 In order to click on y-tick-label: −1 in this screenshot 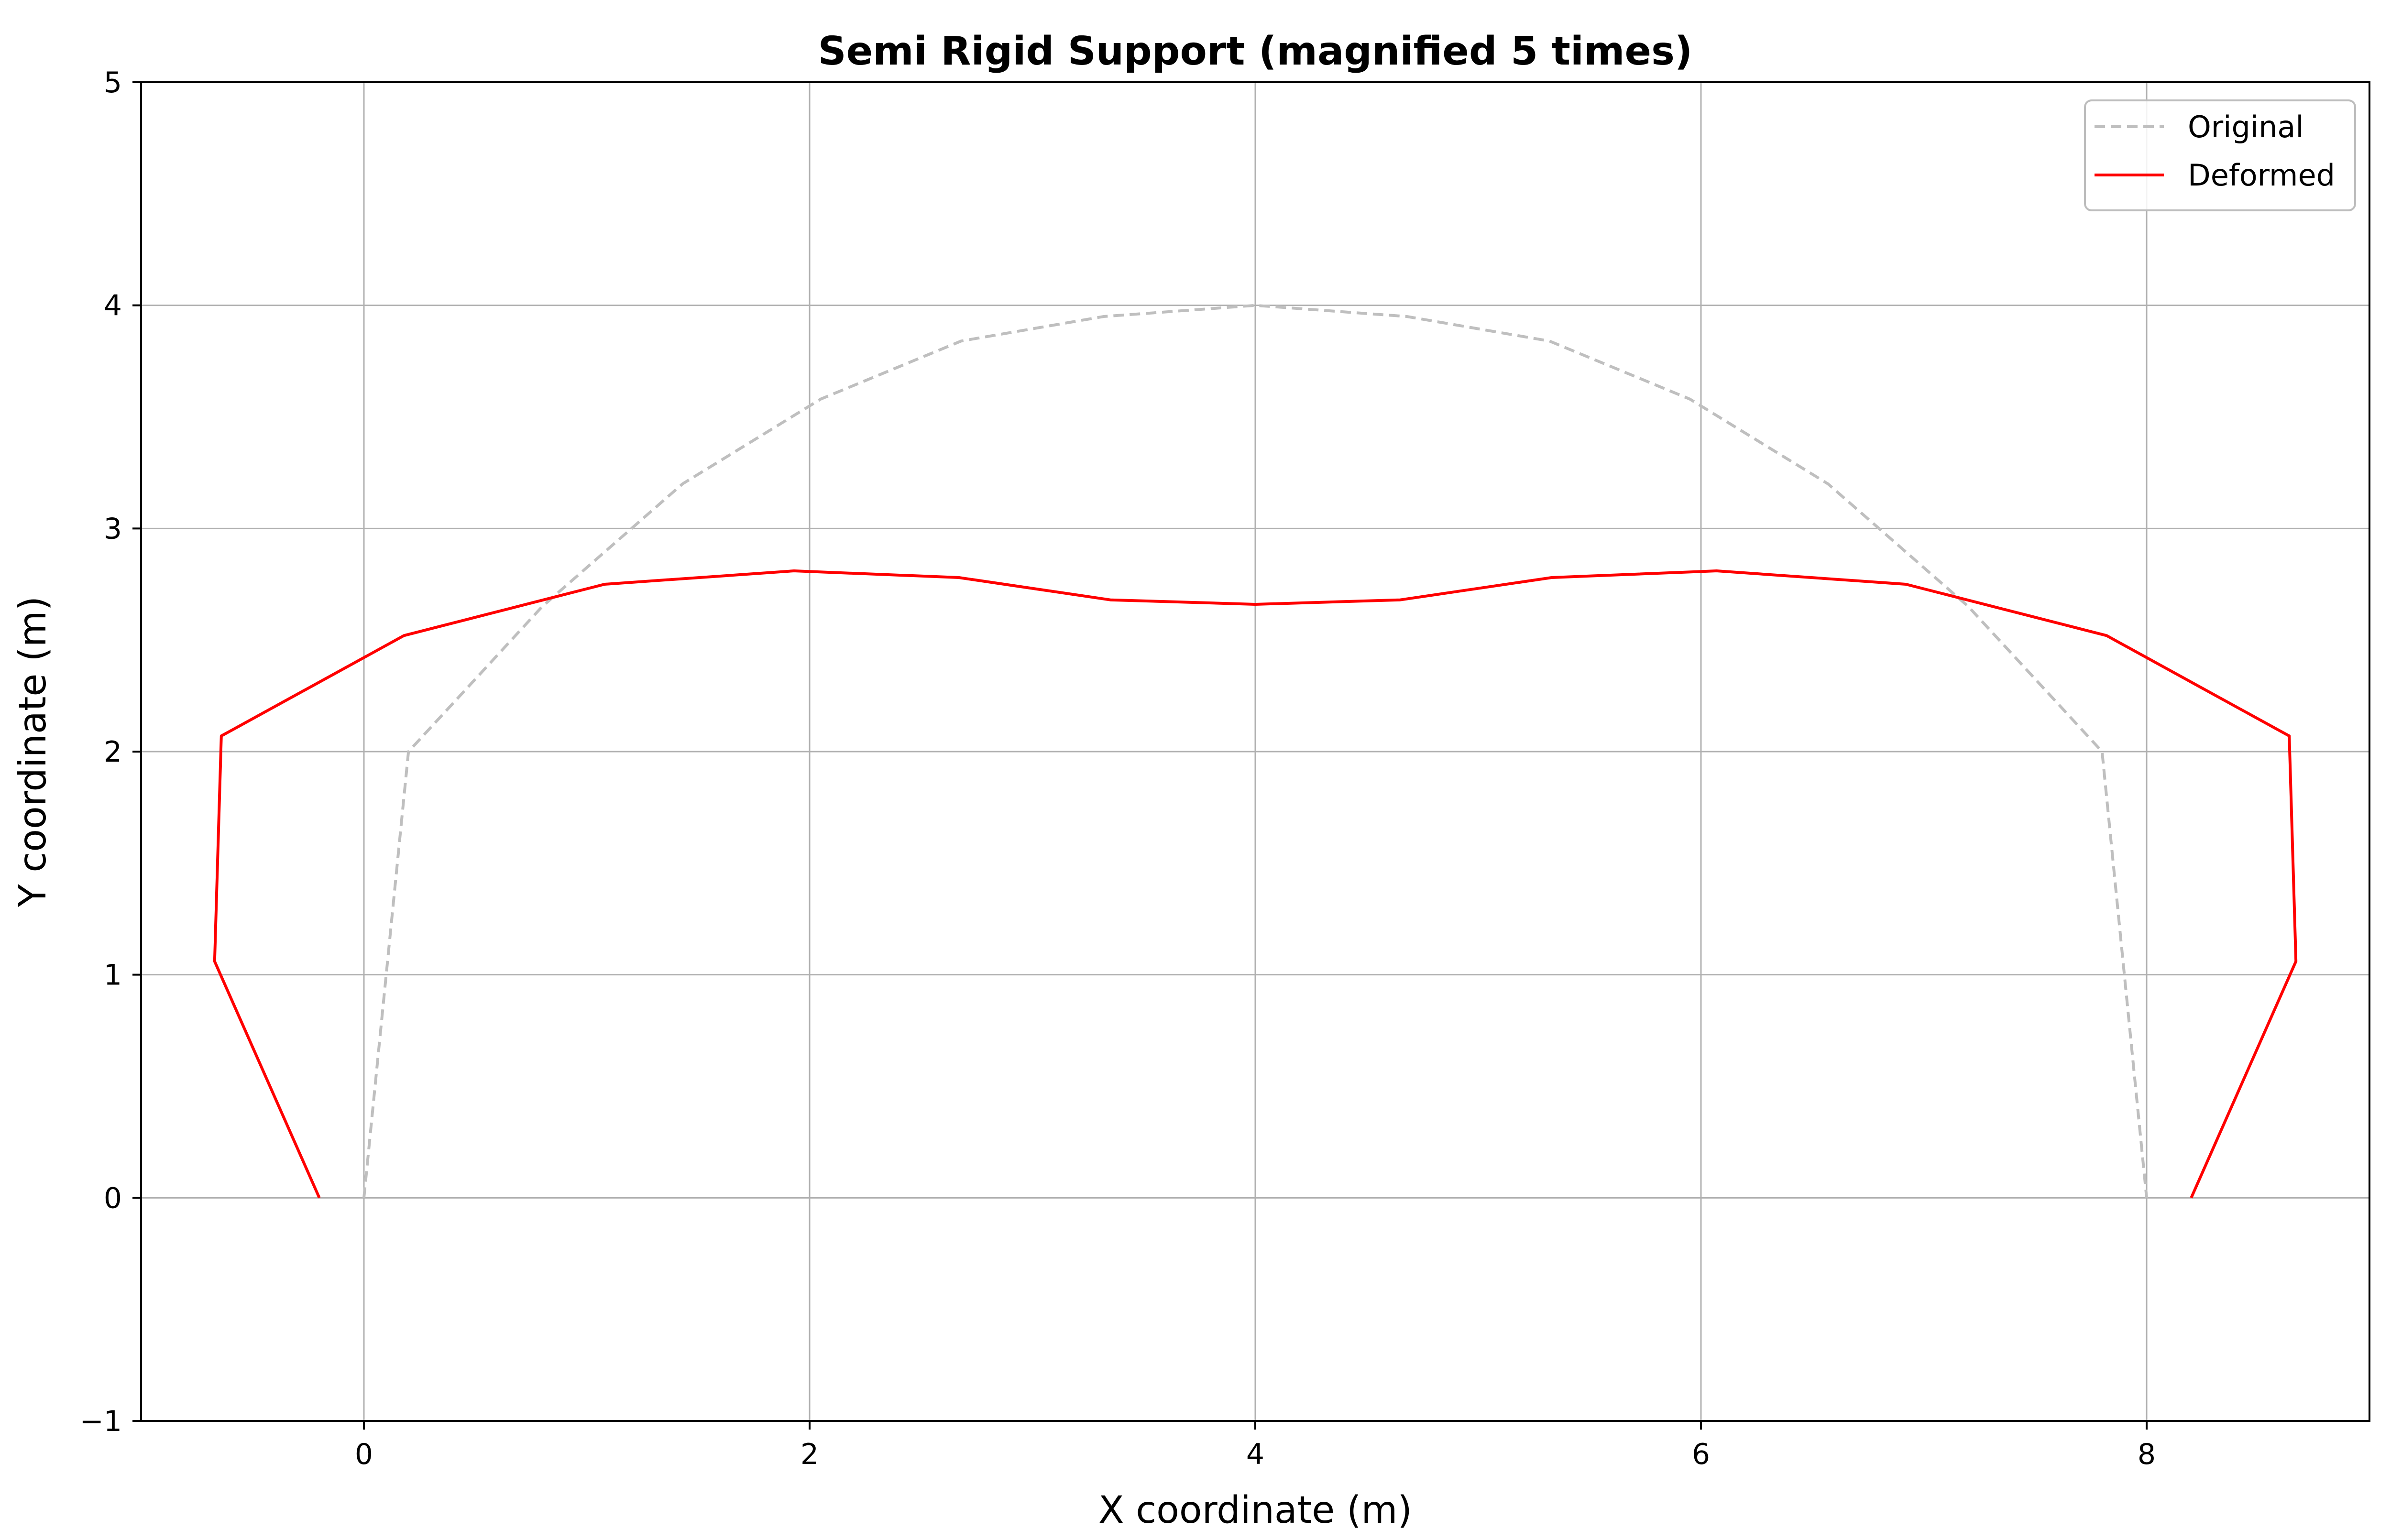, I will do `click(101, 1421)`.